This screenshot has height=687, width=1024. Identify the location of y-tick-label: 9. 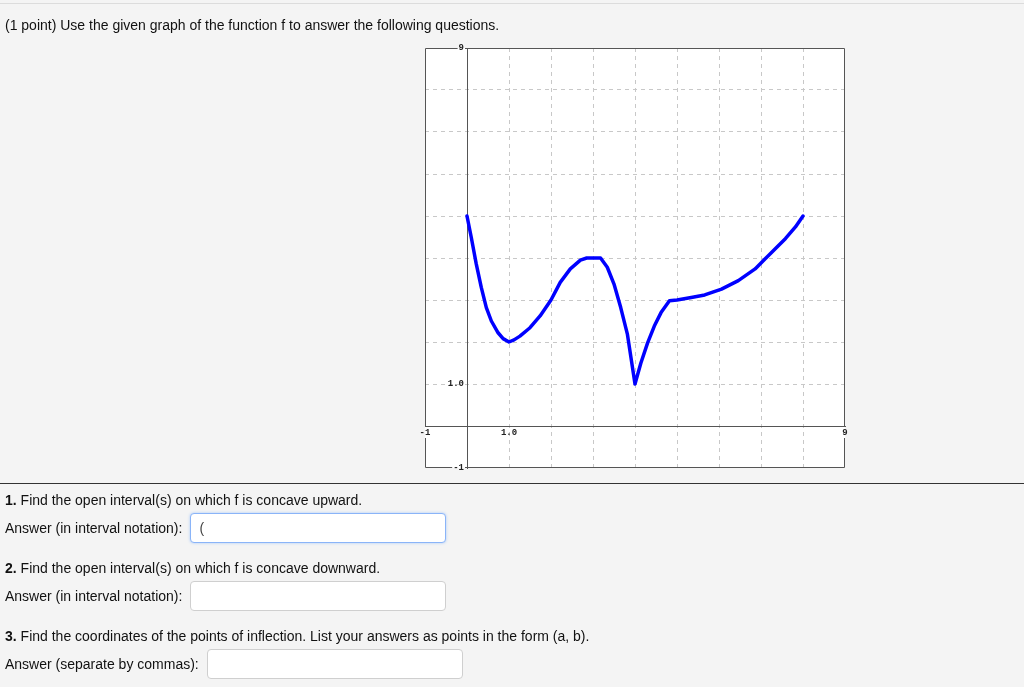
(461, 48).